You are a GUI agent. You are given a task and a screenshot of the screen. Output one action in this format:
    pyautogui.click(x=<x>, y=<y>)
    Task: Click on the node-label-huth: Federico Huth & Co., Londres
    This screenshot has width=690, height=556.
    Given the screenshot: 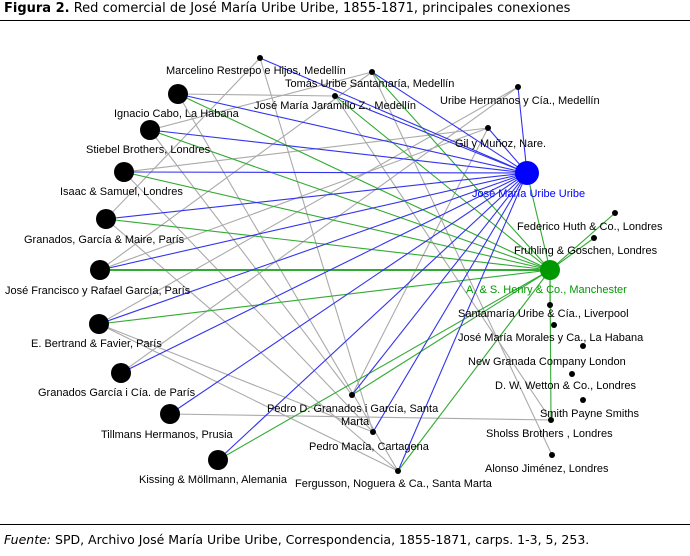 What is the action you would take?
    pyautogui.click(x=590, y=227)
    